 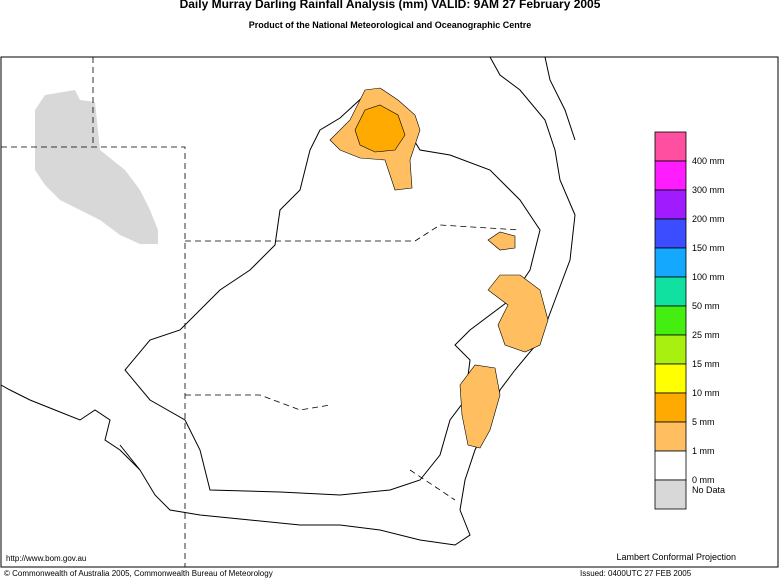 I want to click on legend-label: 50 mm, so click(x=706, y=306).